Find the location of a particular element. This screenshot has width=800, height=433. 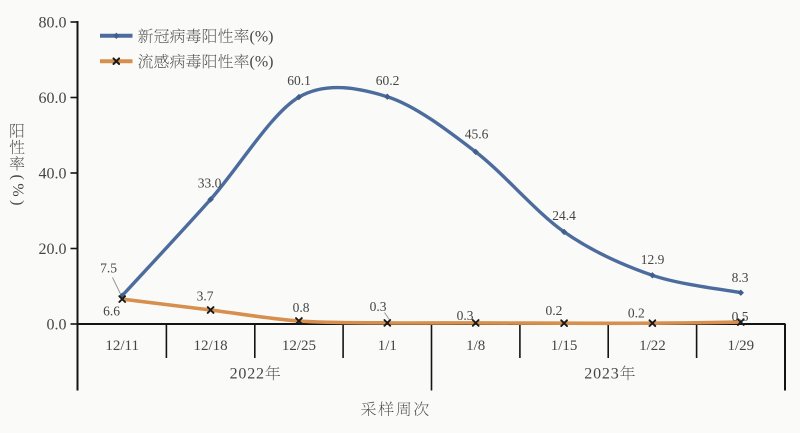

svg-text: 12.9 is located at coordinates (653, 259).